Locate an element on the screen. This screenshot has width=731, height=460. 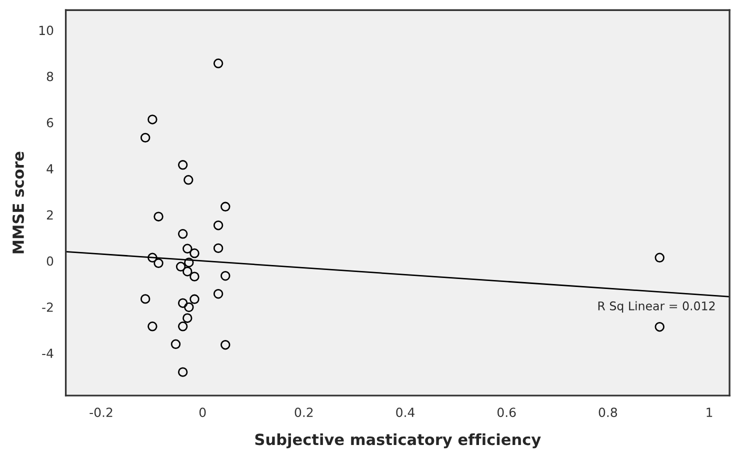
y-tick-label: 0 is located at coordinates (50, 261).